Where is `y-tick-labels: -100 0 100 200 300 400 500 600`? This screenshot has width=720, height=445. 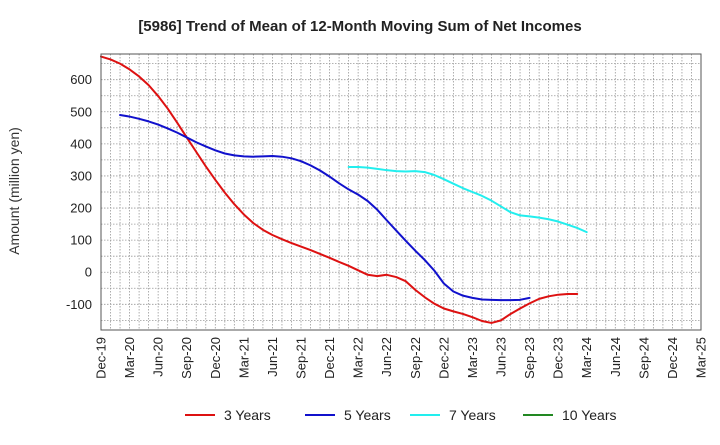
y-tick-labels: -100 0 100 200 300 400 500 600 is located at coordinates (79, 192).